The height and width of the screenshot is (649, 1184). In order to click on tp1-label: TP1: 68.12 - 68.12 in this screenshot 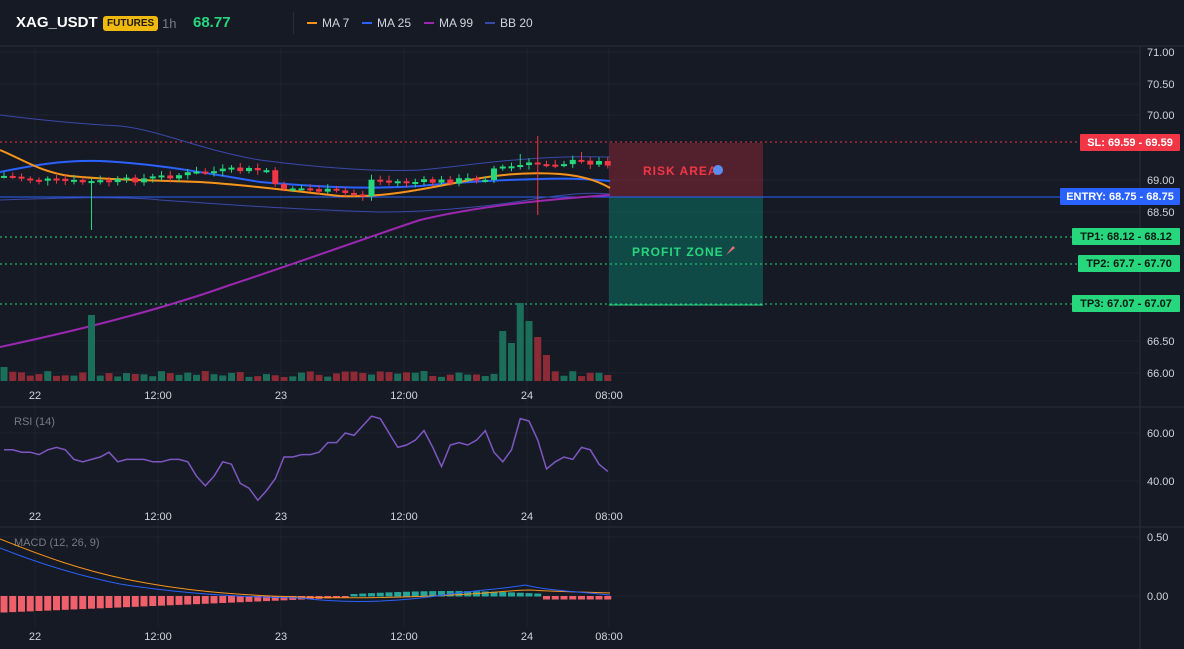, I will do `click(1126, 236)`.